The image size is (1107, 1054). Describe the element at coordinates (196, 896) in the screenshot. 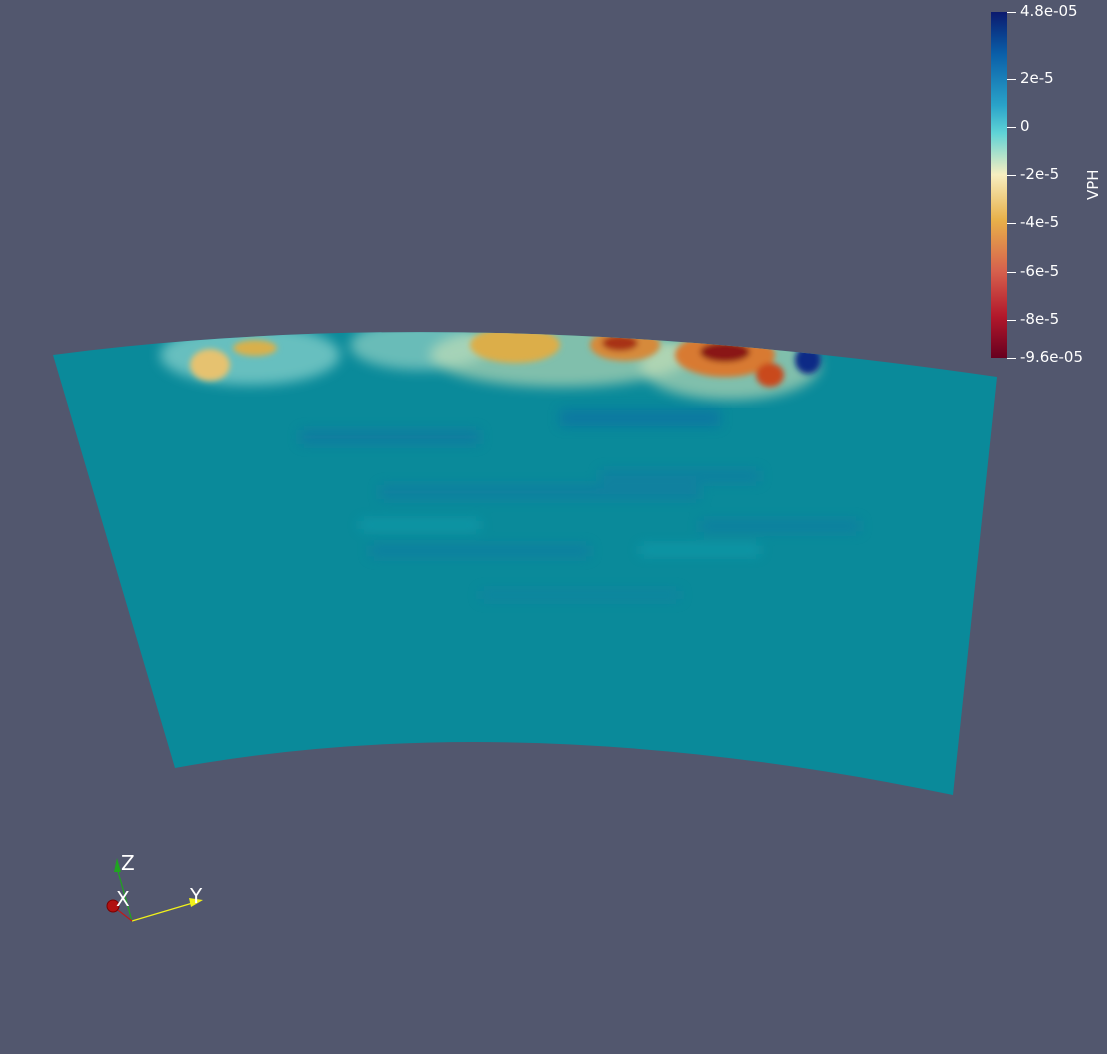

I see `axis-label-y: Y` at that location.